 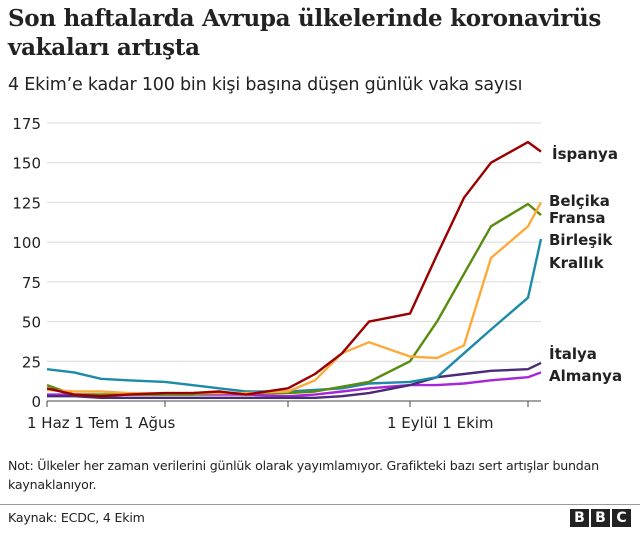 I want to click on series-label: Belçika, so click(x=579, y=201).